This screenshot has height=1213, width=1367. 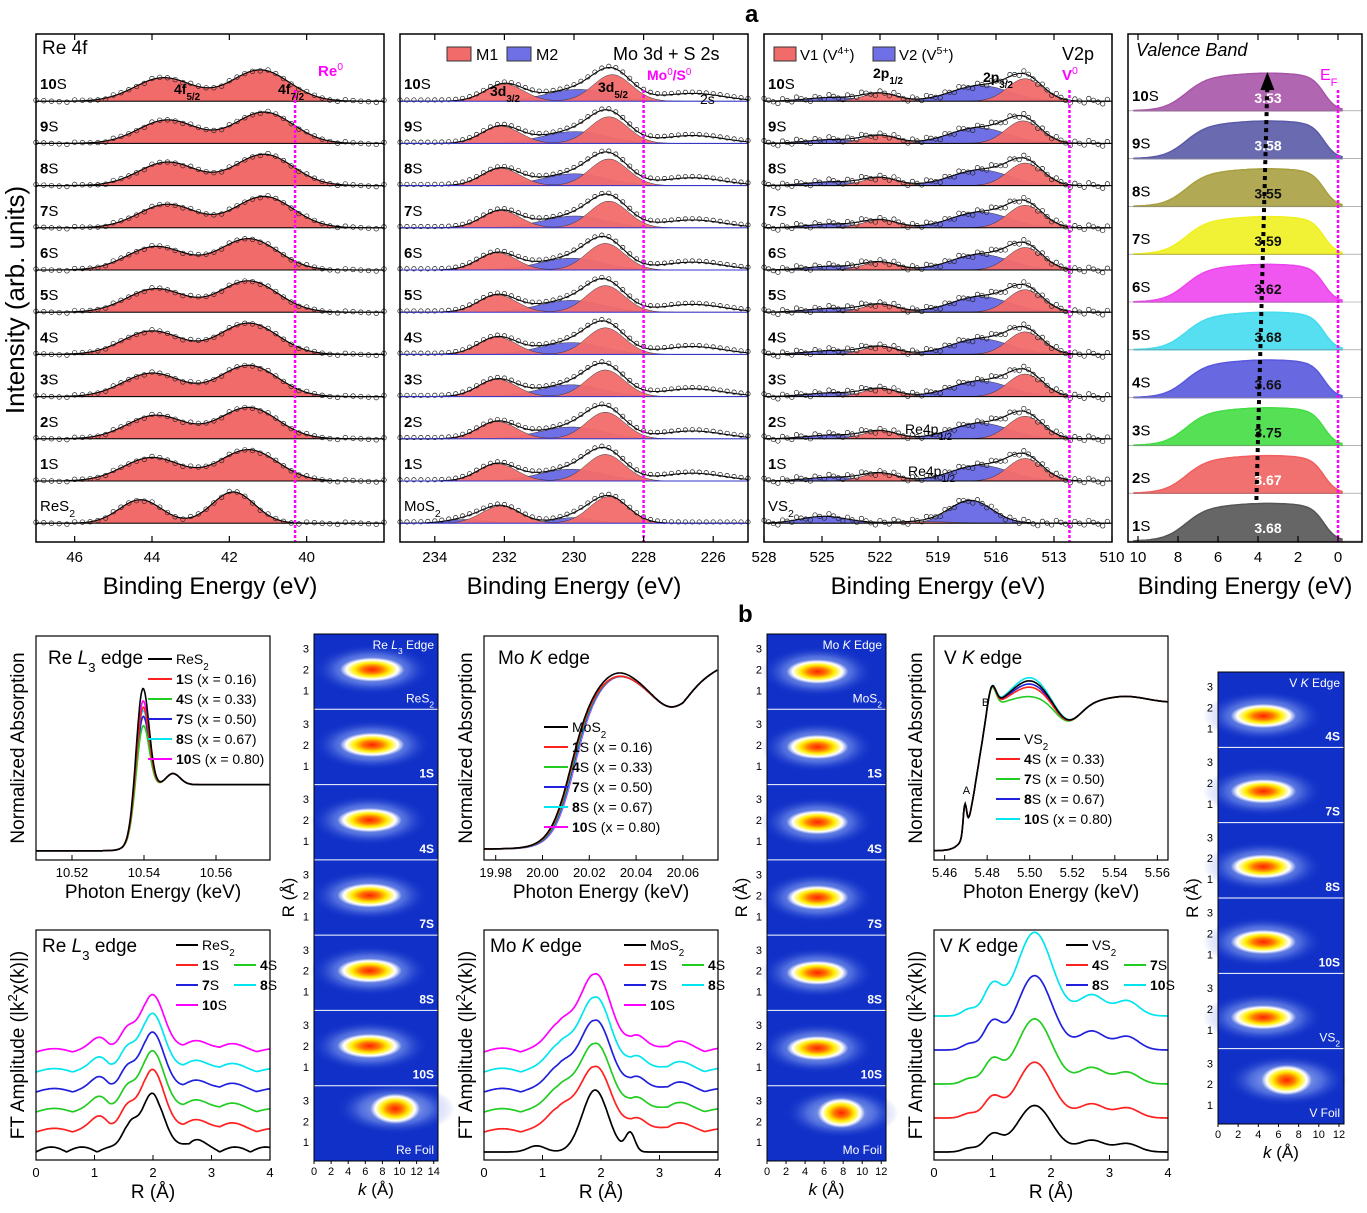 What do you see at coordinates (210, 170) in the screenshot?
I see `spectrum-row: 8S` at bounding box center [210, 170].